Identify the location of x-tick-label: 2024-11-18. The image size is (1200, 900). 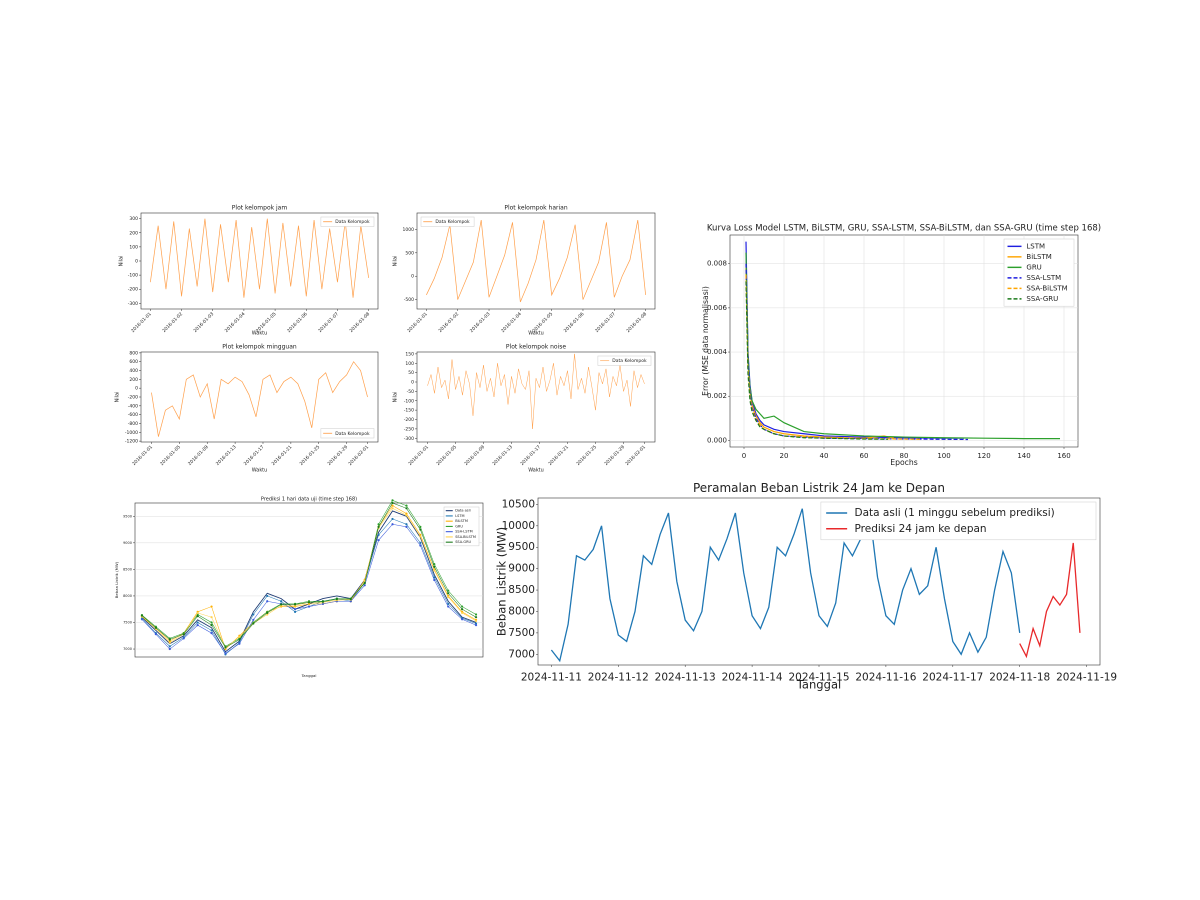
(1019, 678).